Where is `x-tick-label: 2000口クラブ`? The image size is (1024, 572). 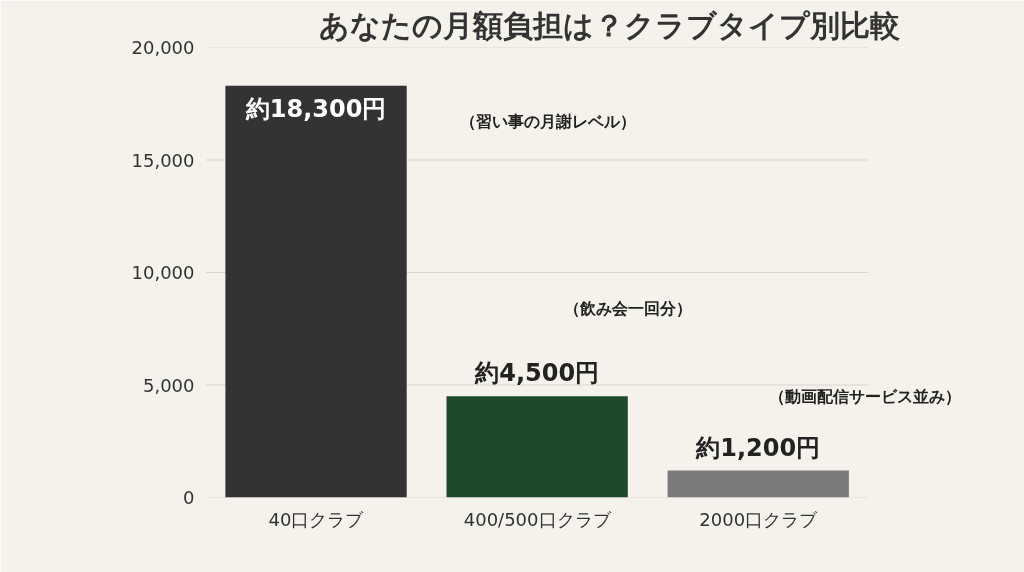
x-tick-label: 2000口クラブ is located at coordinates (759, 519).